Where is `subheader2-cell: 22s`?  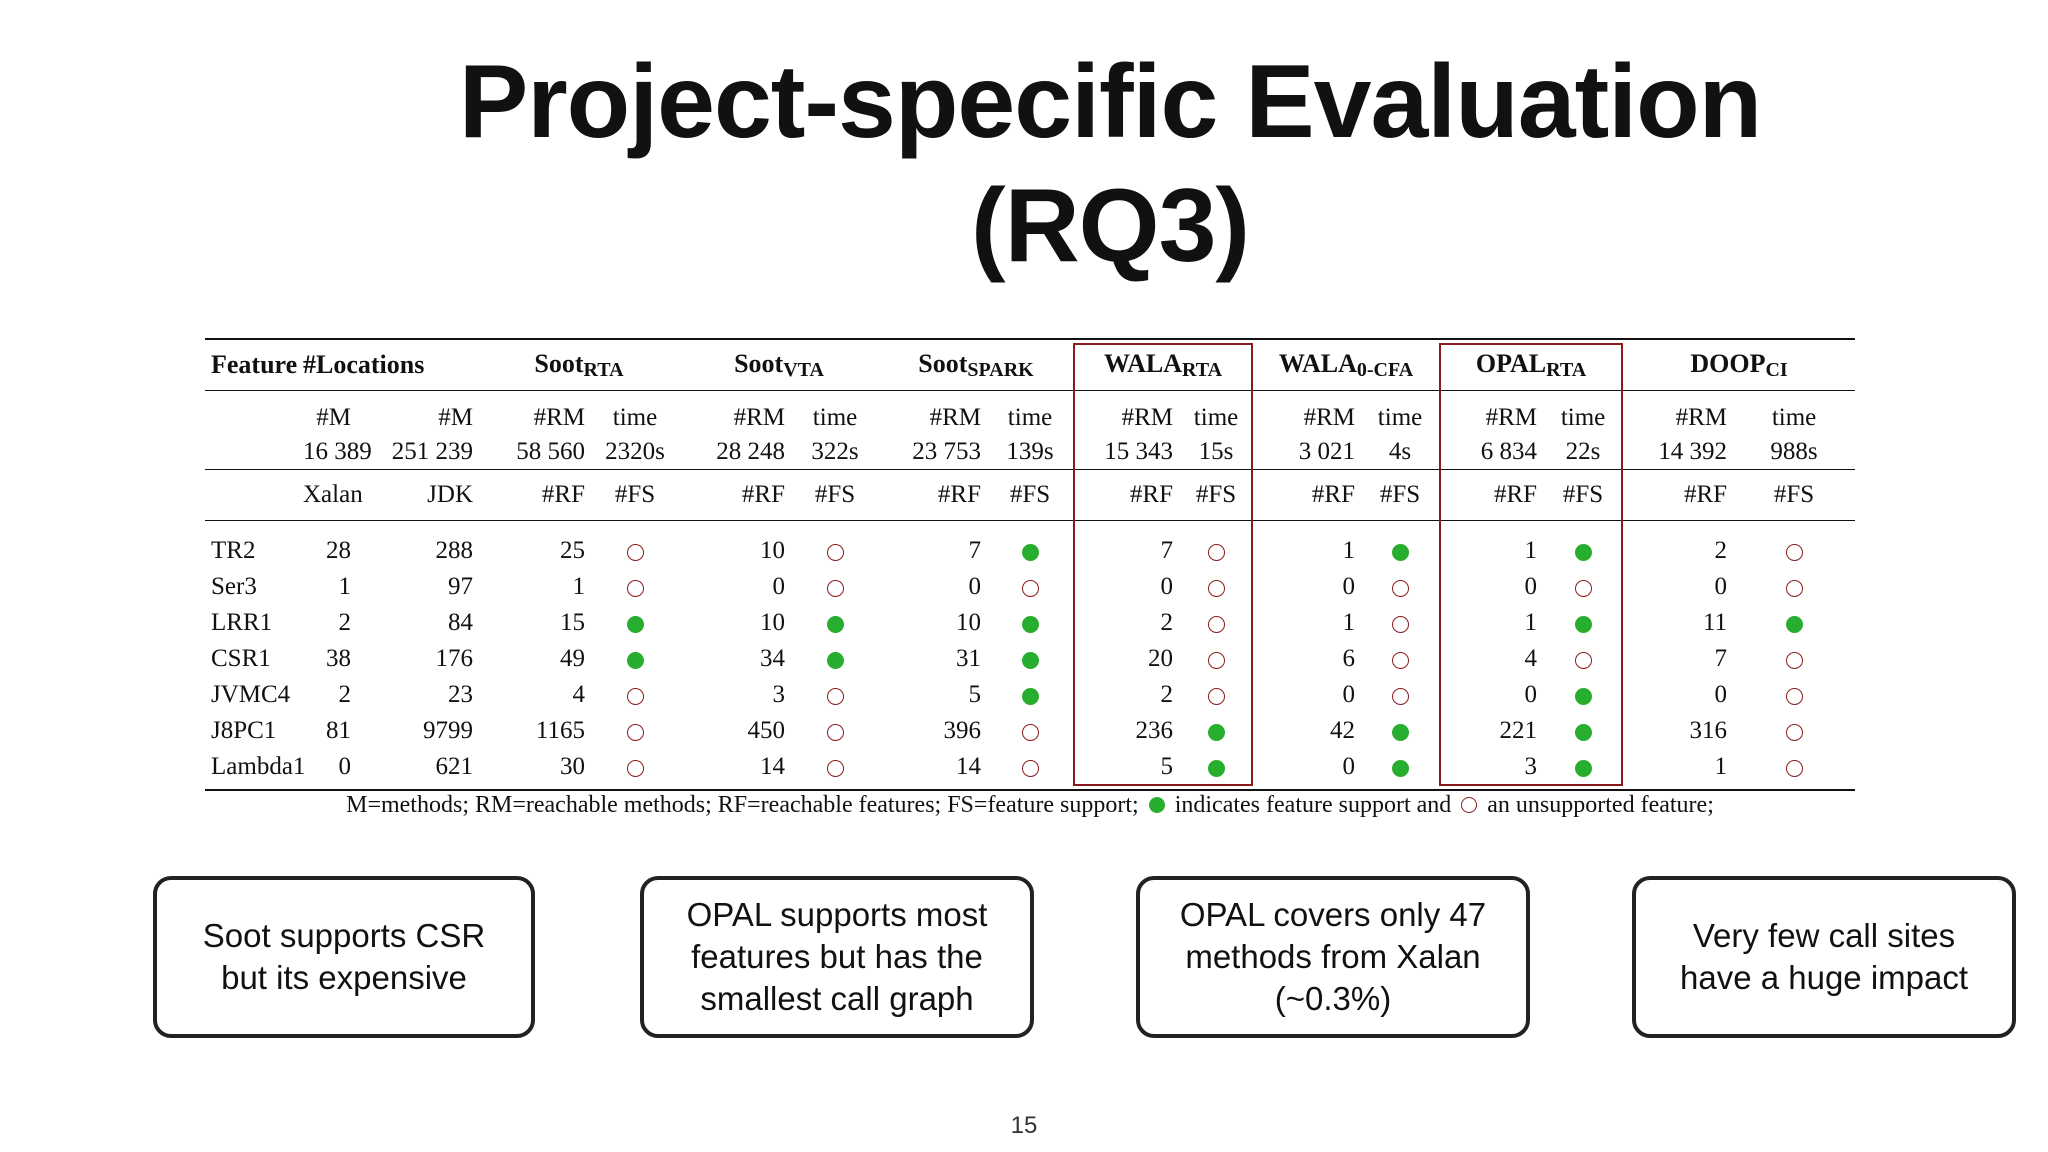 subheader2-cell: 22s is located at coordinates (1583, 452).